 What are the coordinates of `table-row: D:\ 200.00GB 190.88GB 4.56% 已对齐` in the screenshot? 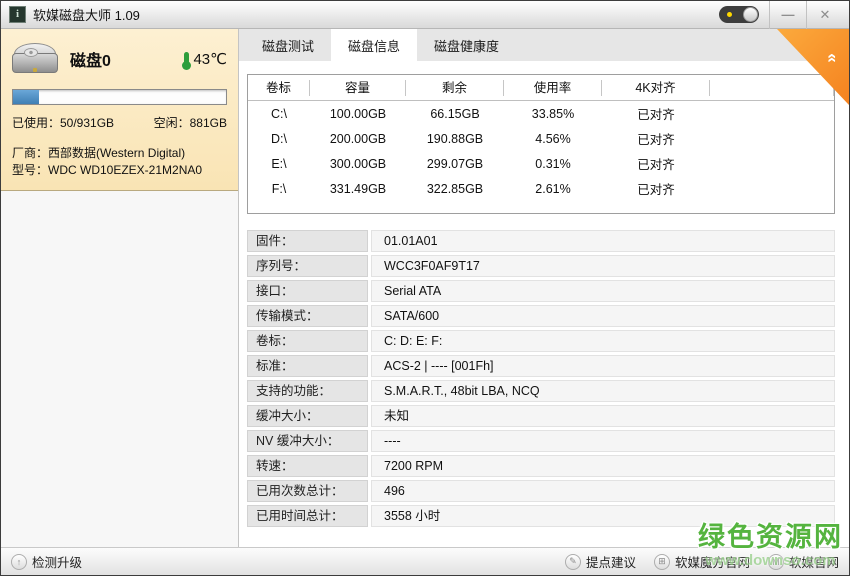 It's located at (541, 138).